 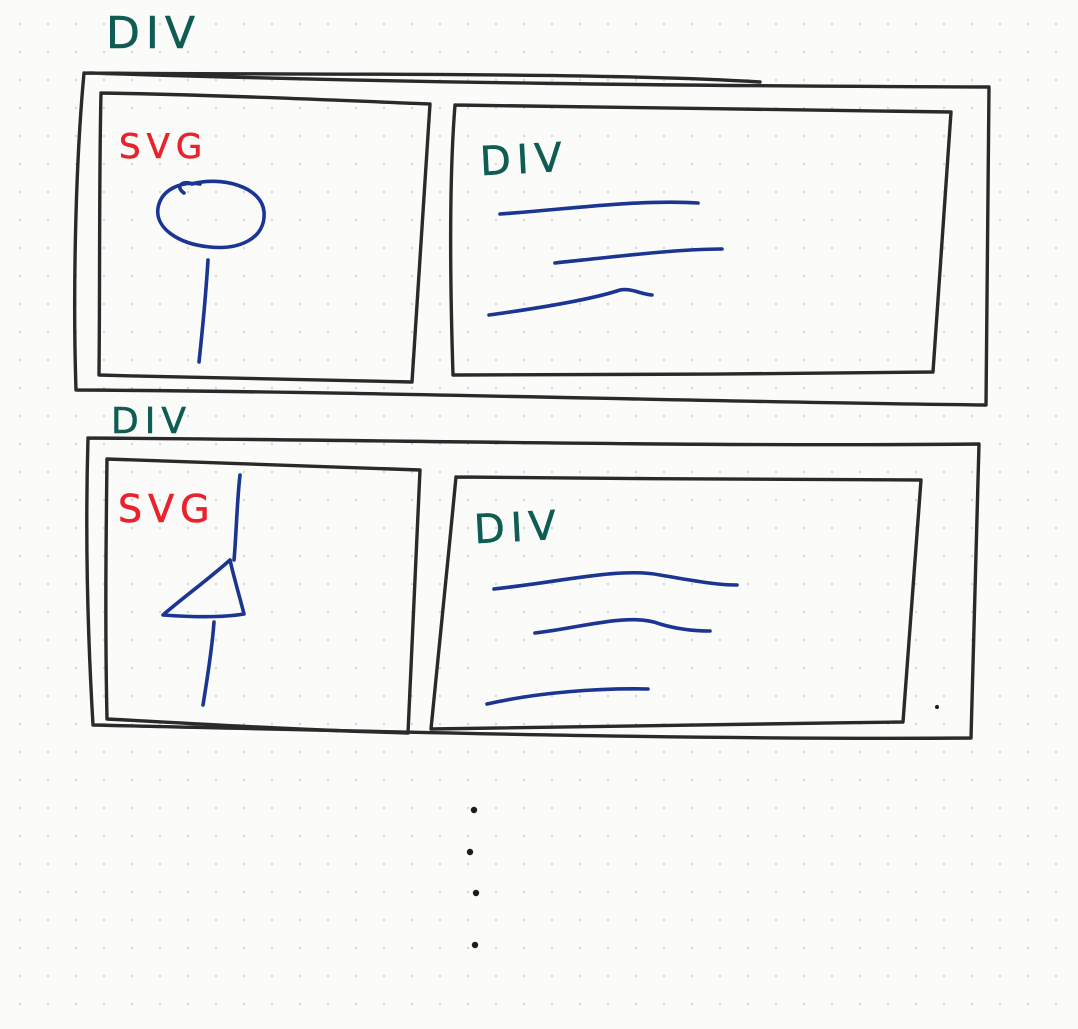 I want to click on row2-div-label: DIV, so click(x=518, y=528).